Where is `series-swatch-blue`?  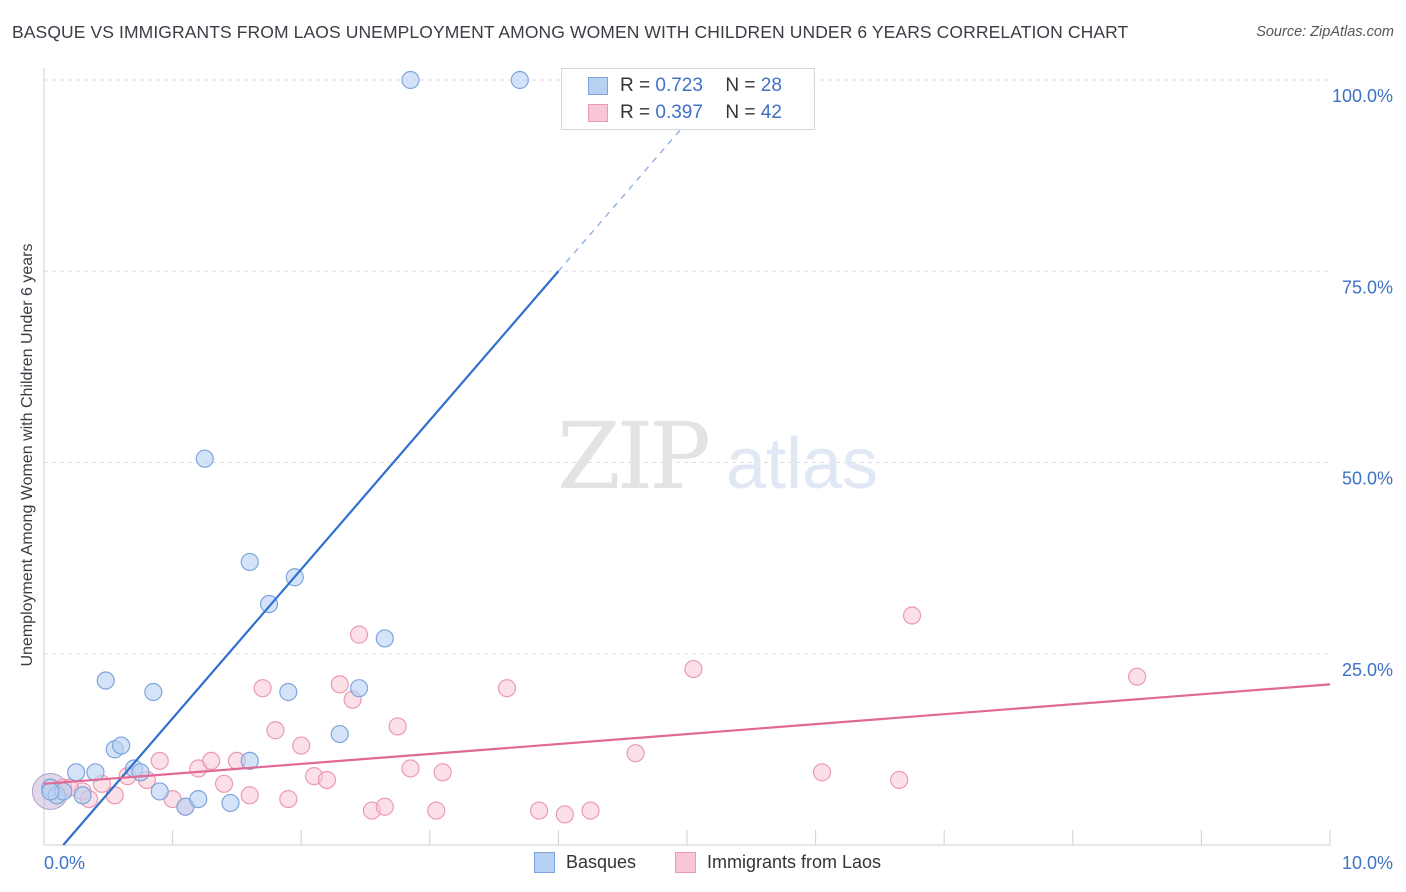
series-swatch-blue is located at coordinates (544, 862).